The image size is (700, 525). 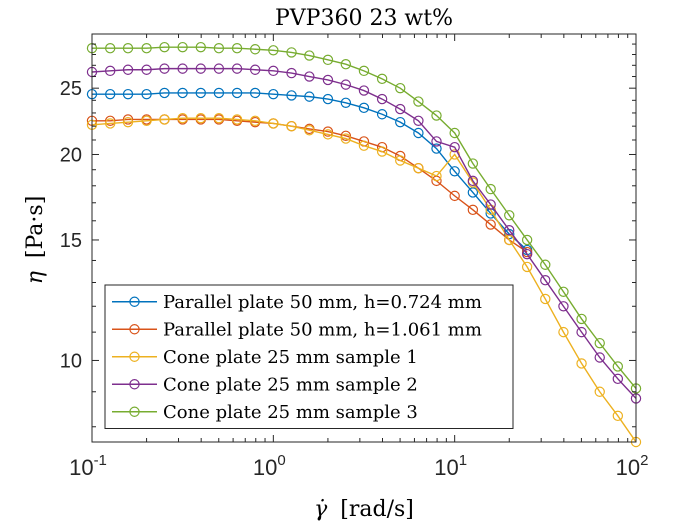 What do you see at coordinates (377, 509) in the screenshot?
I see `x-axis-unit: [rad/s]` at bounding box center [377, 509].